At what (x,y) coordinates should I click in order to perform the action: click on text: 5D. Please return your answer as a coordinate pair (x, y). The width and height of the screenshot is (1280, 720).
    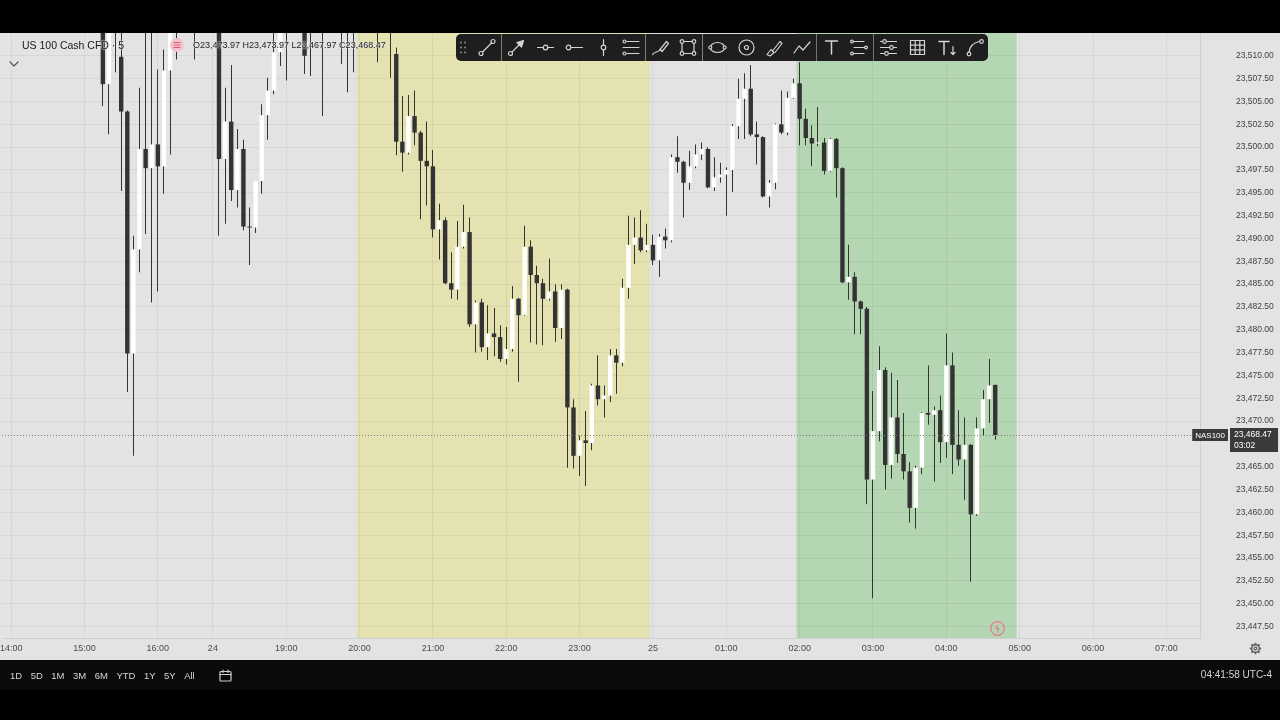
    Looking at the image, I should click on (36, 675).